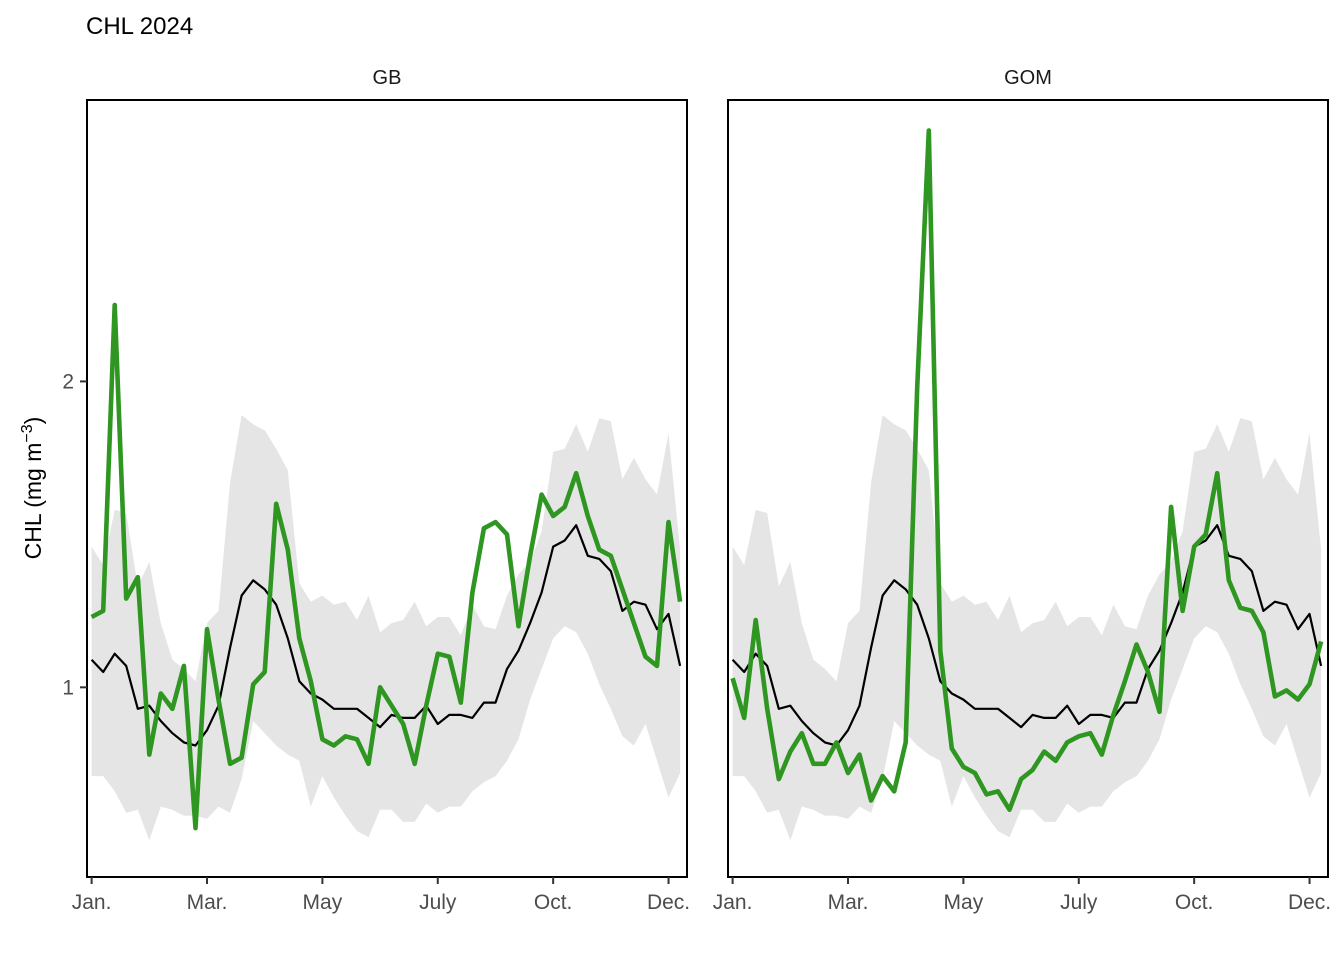 This screenshot has width=1344, height=960. Describe the element at coordinates (1022, 895) in the screenshot. I see `panel-axes: Jan. Mar. May July Oct. Dec.` at that location.